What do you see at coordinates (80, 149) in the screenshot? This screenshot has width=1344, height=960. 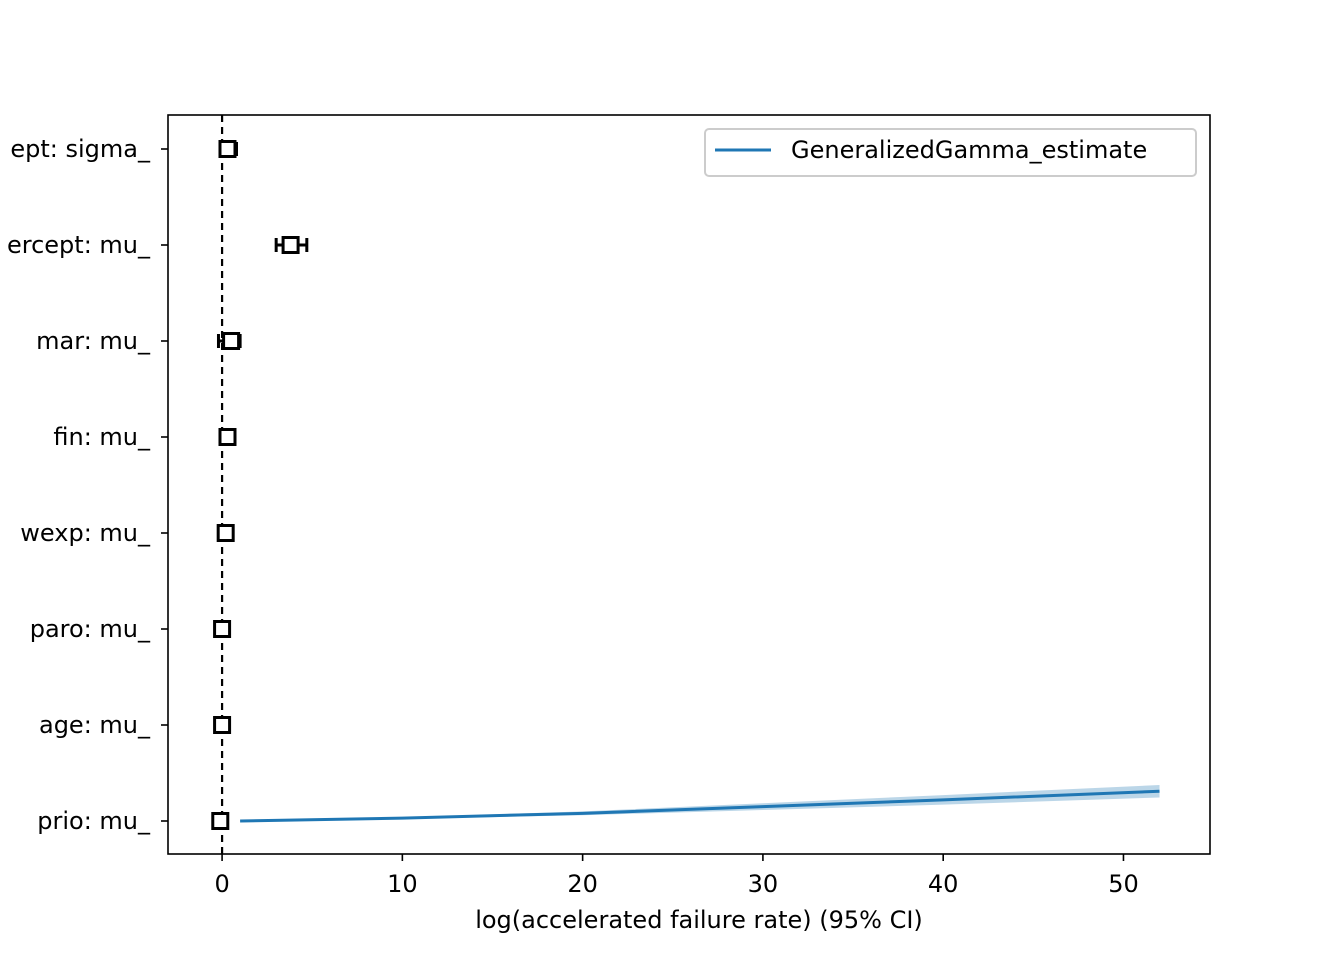 I see `y-tick-label: ept: sigma_` at bounding box center [80, 149].